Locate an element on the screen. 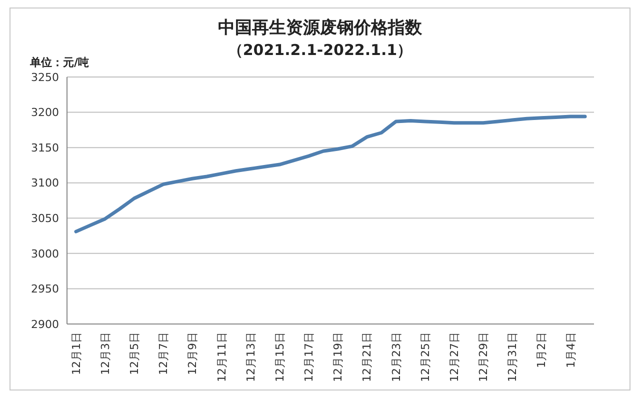  y-tick-label: 3250 is located at coordinates (45, 77).